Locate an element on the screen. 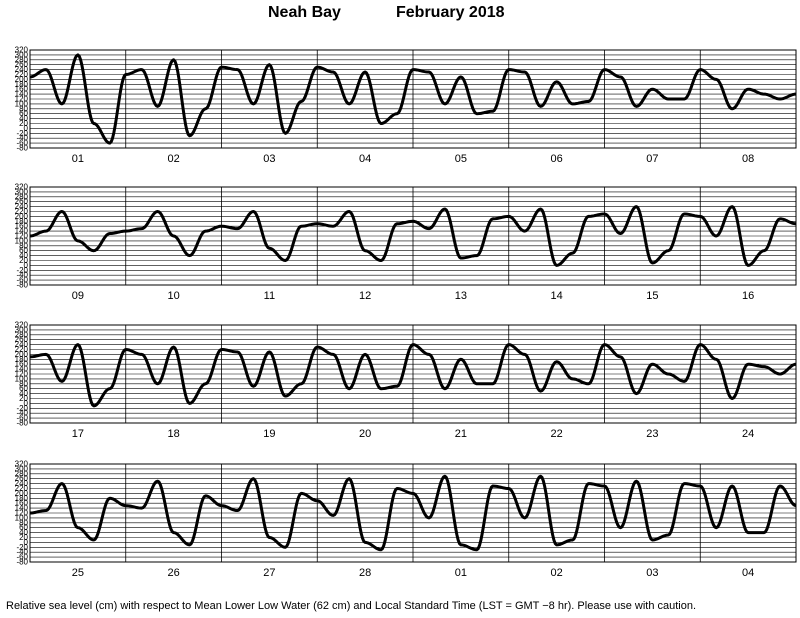 The width and height of the screenshot is (800, 618). day-label: 13 is located at coordinates (461, 296).